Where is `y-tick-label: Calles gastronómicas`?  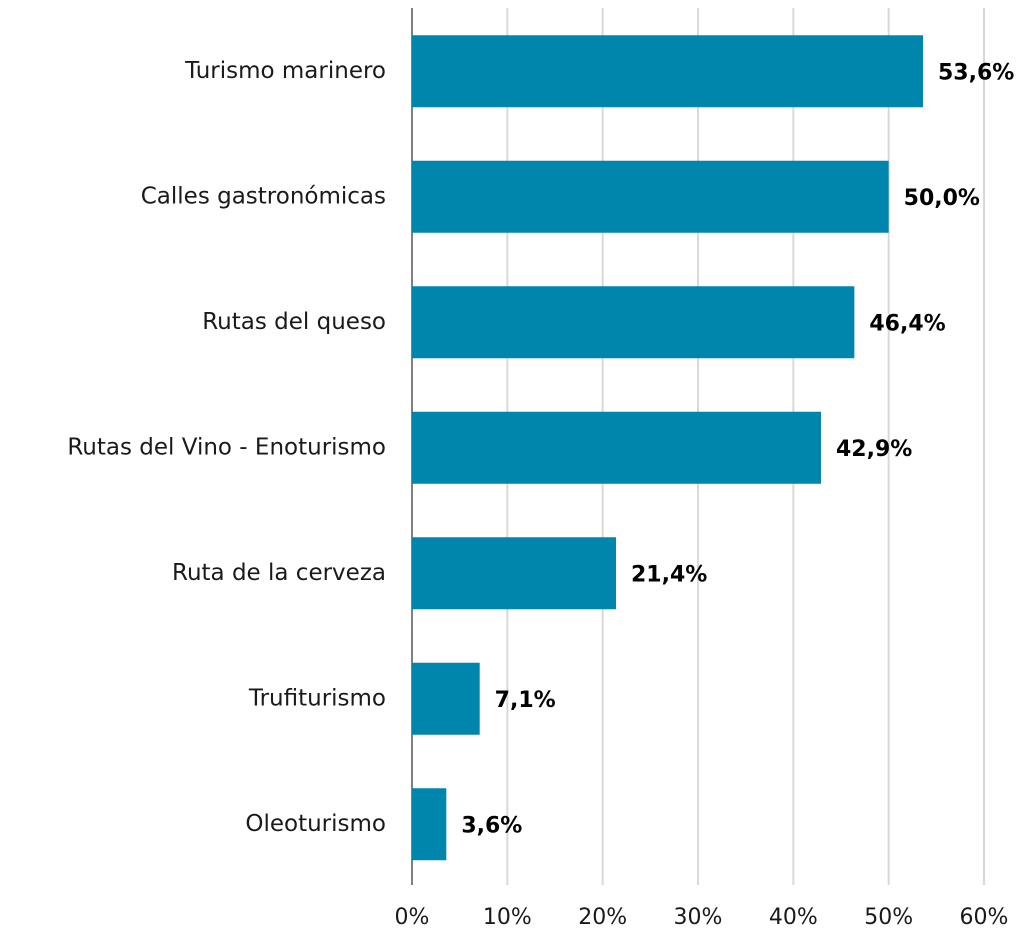 y-tick-label: Calles gastronómicas is located at coordinates (263, 196).